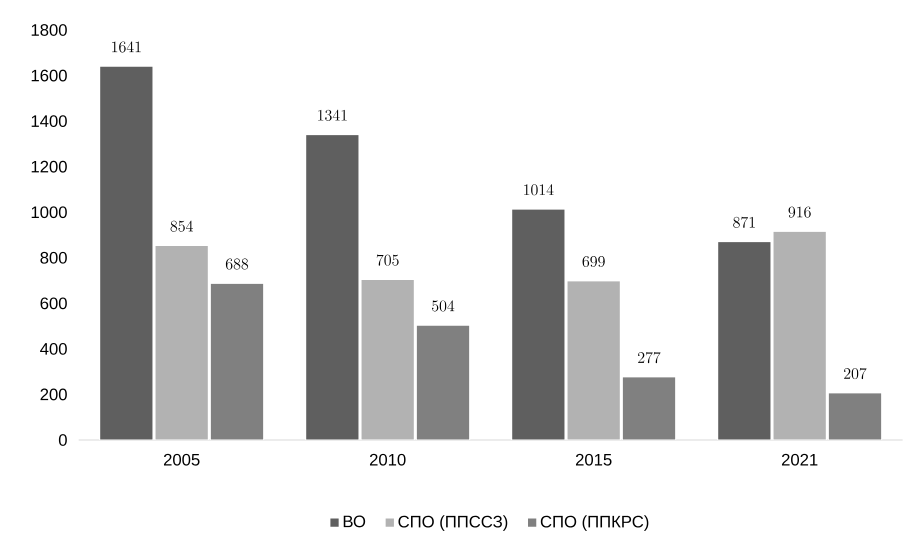  I want to click on data-label: 871, so click(744, 222).